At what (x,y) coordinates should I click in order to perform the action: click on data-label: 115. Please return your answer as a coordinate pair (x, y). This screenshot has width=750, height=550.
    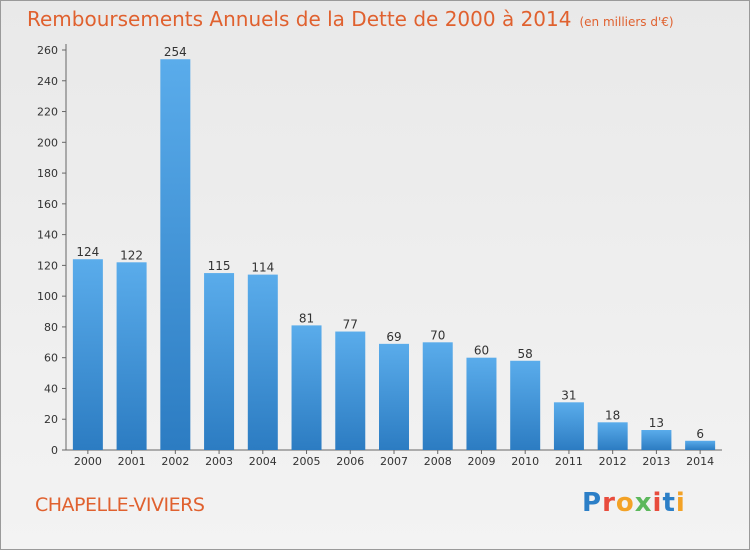
    Looking at the image, I should click on (219, 266).